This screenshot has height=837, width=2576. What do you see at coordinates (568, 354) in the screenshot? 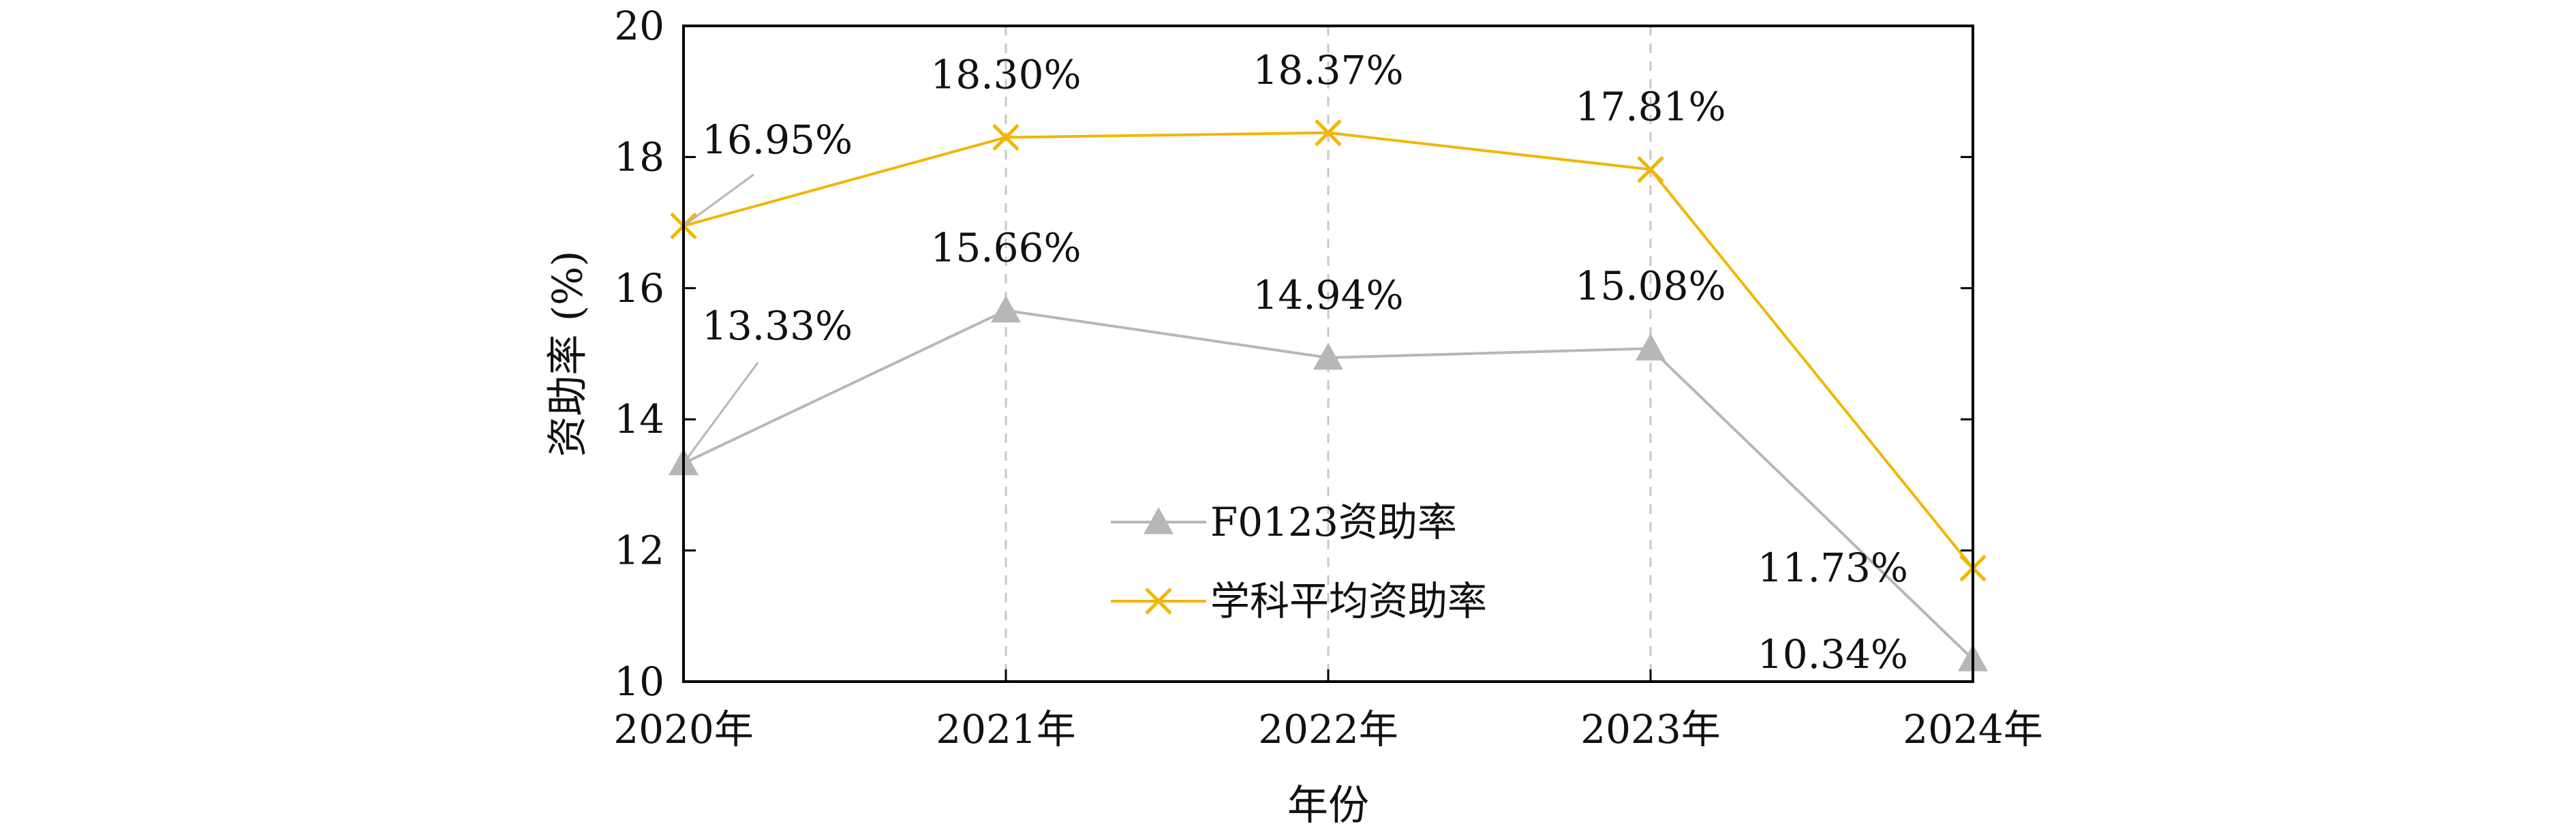
I see `y-axis-title: 资助率 (%)` at bounding box center [568, 354].